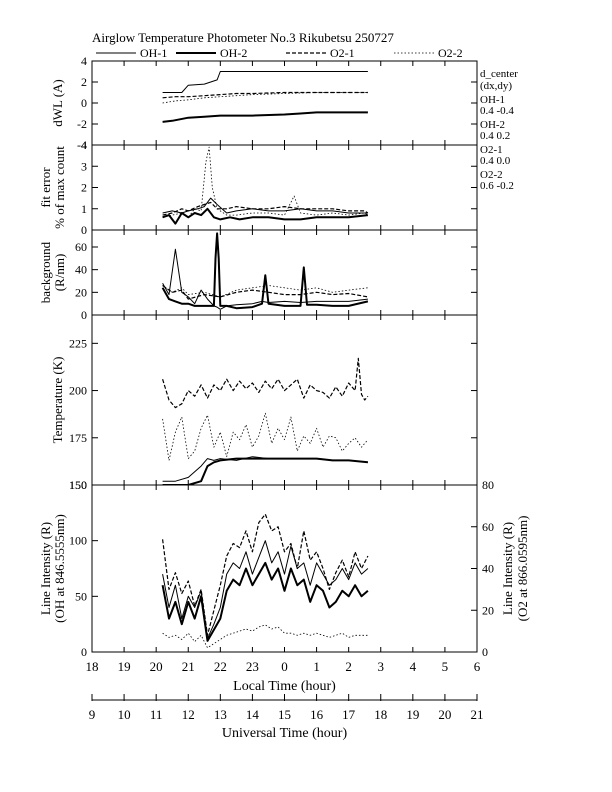 The width and height of the screenshot is (612, 792). Describe the element at coordinates (59, 187) in the screenshot. I see `y-axis-title-2: % of max count` at that location.